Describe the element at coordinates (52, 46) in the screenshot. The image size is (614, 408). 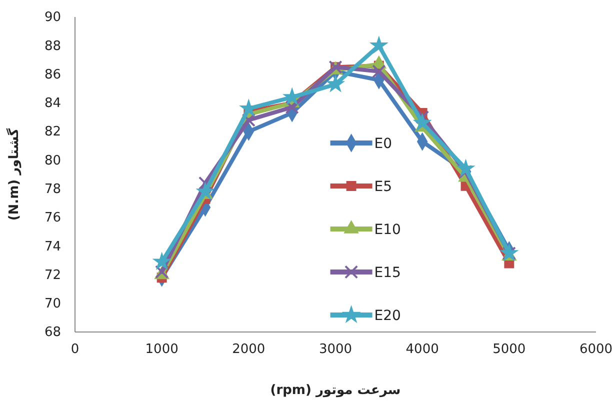
I see `y-tick-label: 88` at that location.